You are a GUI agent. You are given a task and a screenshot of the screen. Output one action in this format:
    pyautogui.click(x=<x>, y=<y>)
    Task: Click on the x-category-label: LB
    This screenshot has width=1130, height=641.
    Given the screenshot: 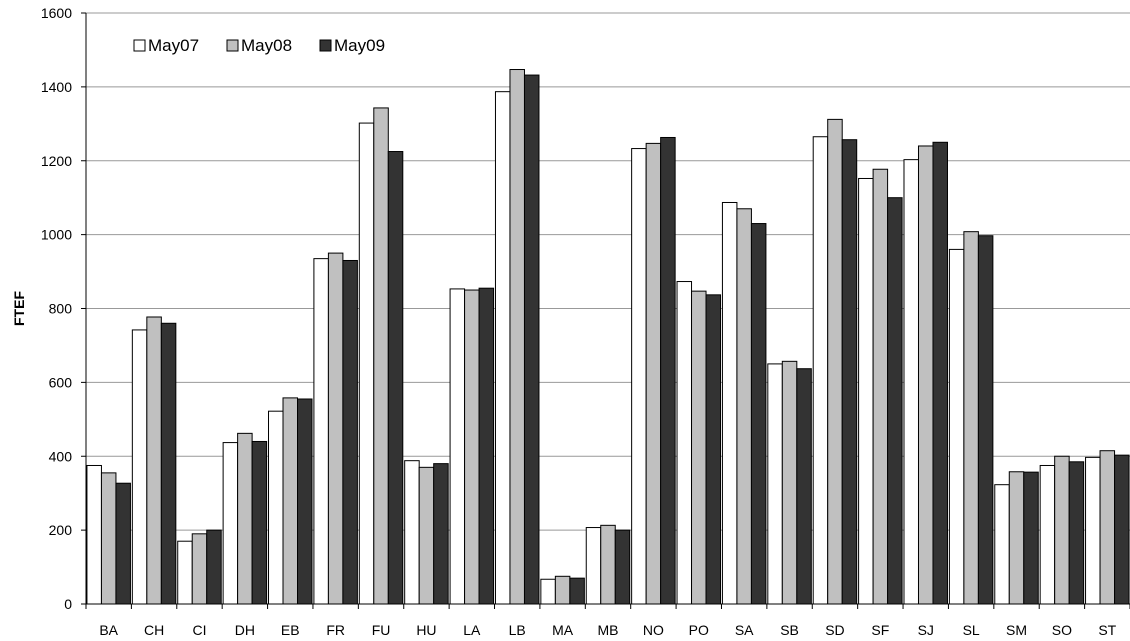 What is the action you would take?
    pyautogui.click(x=517, y=630)
    